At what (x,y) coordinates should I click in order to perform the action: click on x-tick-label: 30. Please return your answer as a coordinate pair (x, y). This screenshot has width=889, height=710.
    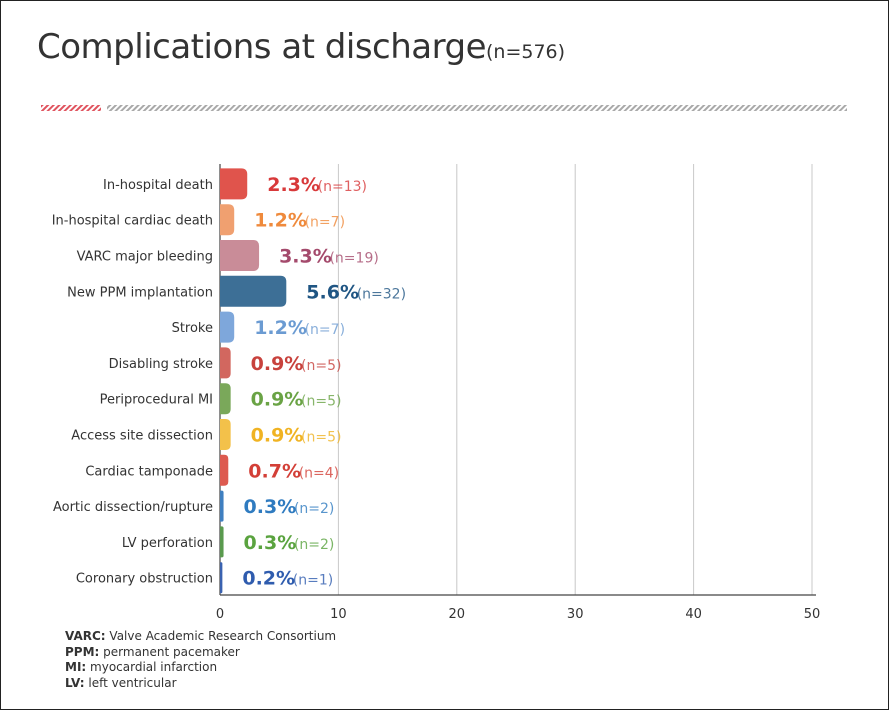
    Looking at the image, I should click on (575, 614).